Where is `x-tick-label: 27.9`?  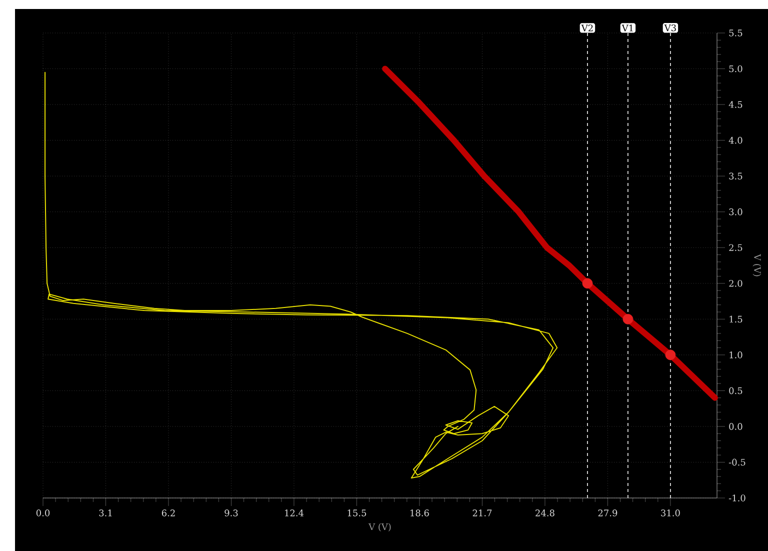
x-tick-label: 27.9 is located at coordinates (608, 513).